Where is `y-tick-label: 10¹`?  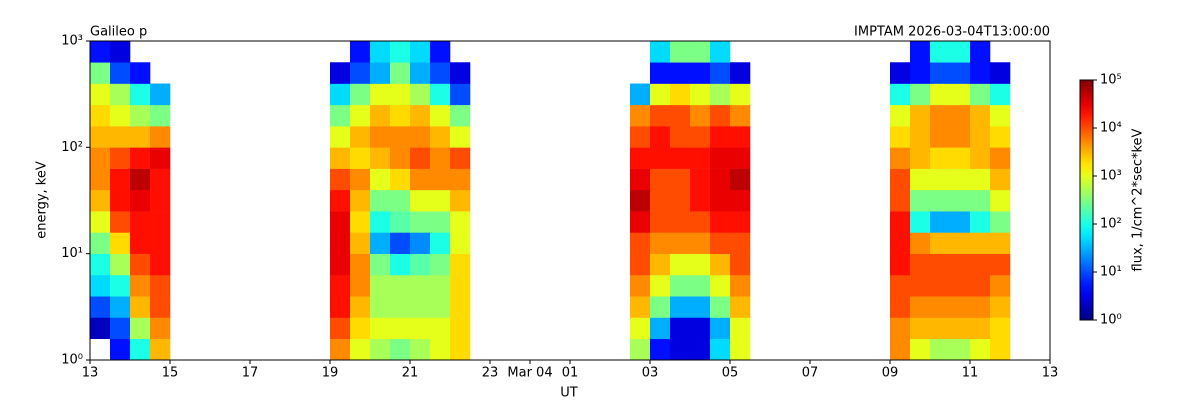 y-tick-label: 10¹ is located at coordinates (72, 253).